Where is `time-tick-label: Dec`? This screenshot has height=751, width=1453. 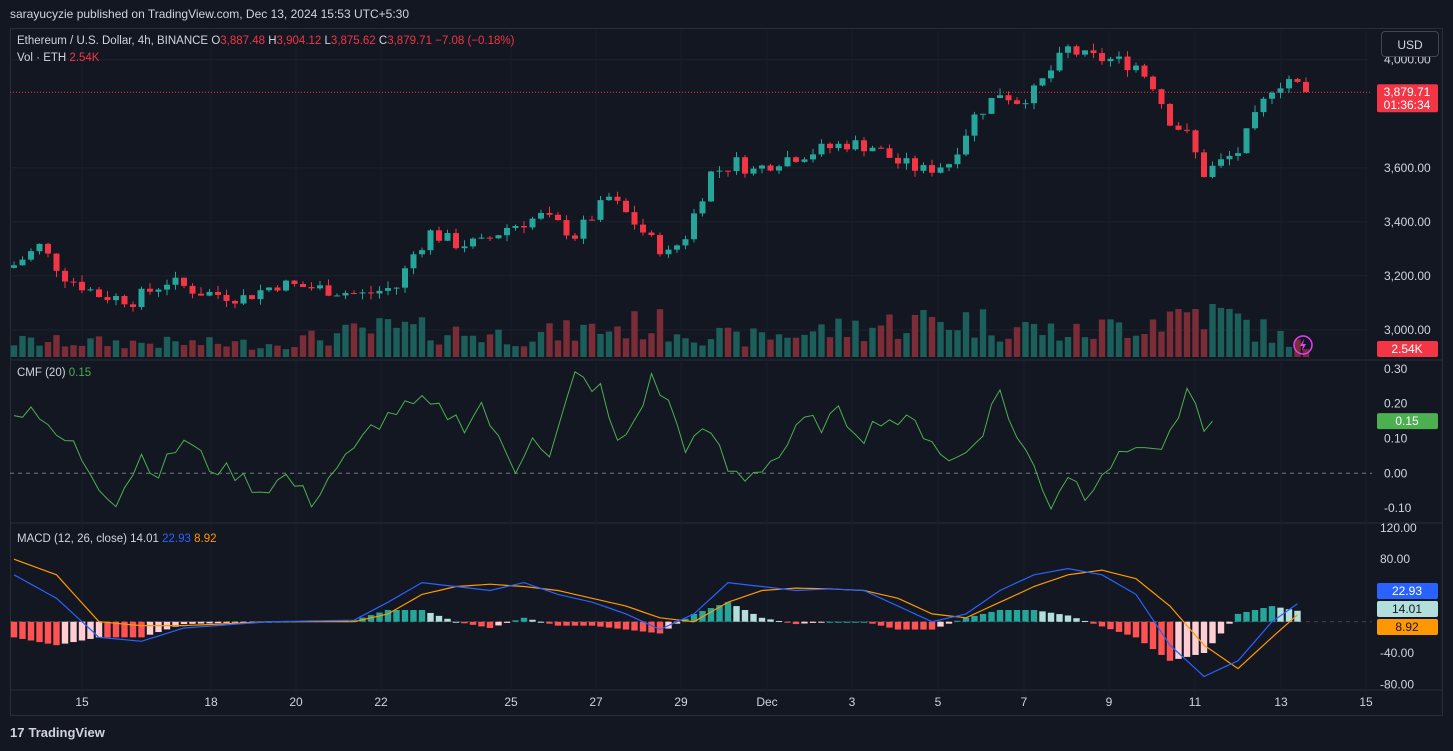 time-tick-label: Dec is located at coordinates (766, 702).